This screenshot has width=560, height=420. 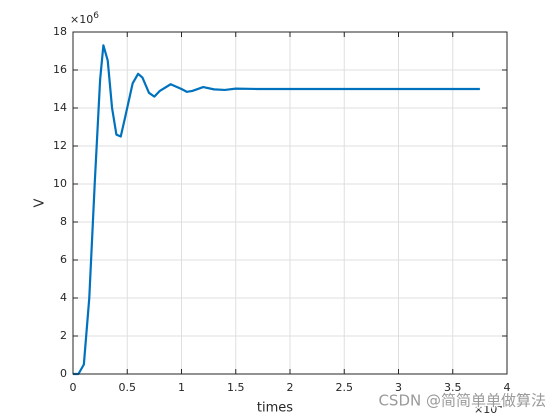 What do you see at coordinates (63, 297) in the screenshot?
I see `y-tick-label: 4` at bounding box center [63, 297].